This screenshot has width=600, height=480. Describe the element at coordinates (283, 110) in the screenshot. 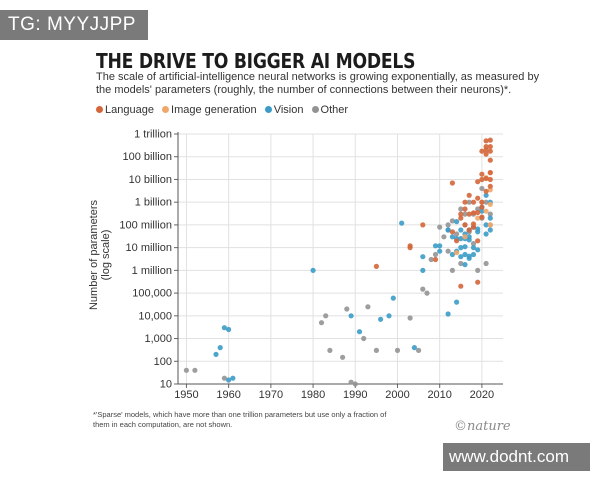

I see `legend-item-vision: Vision` at that location.